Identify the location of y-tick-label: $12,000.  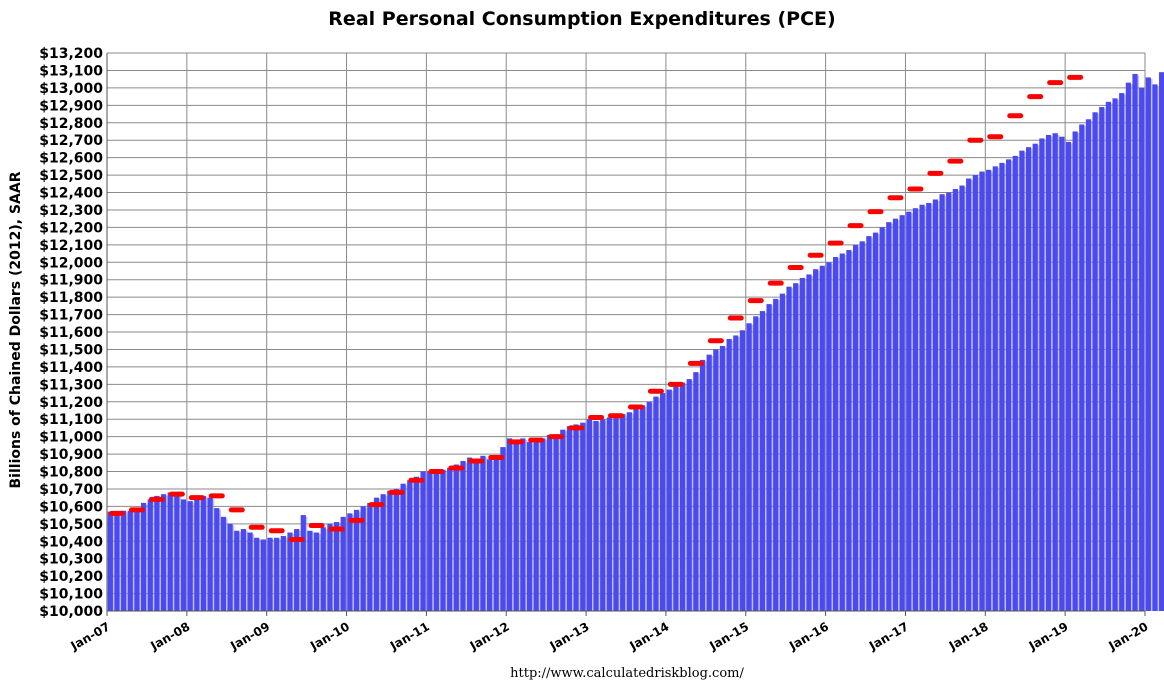
(71, 263).